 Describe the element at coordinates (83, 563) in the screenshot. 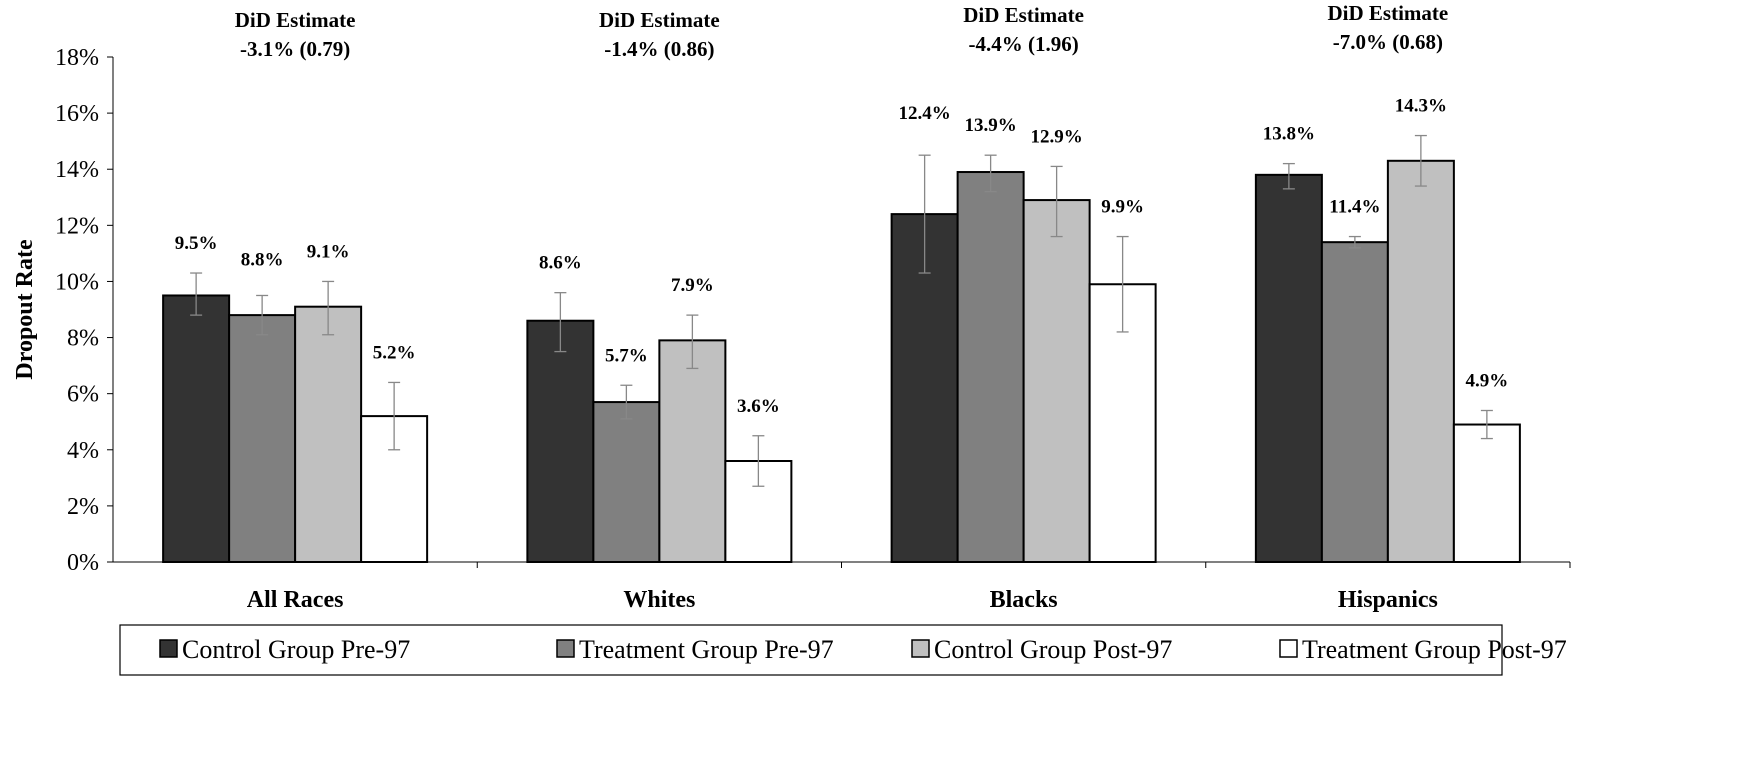

I see `y-tick-label: 0%` at that location.